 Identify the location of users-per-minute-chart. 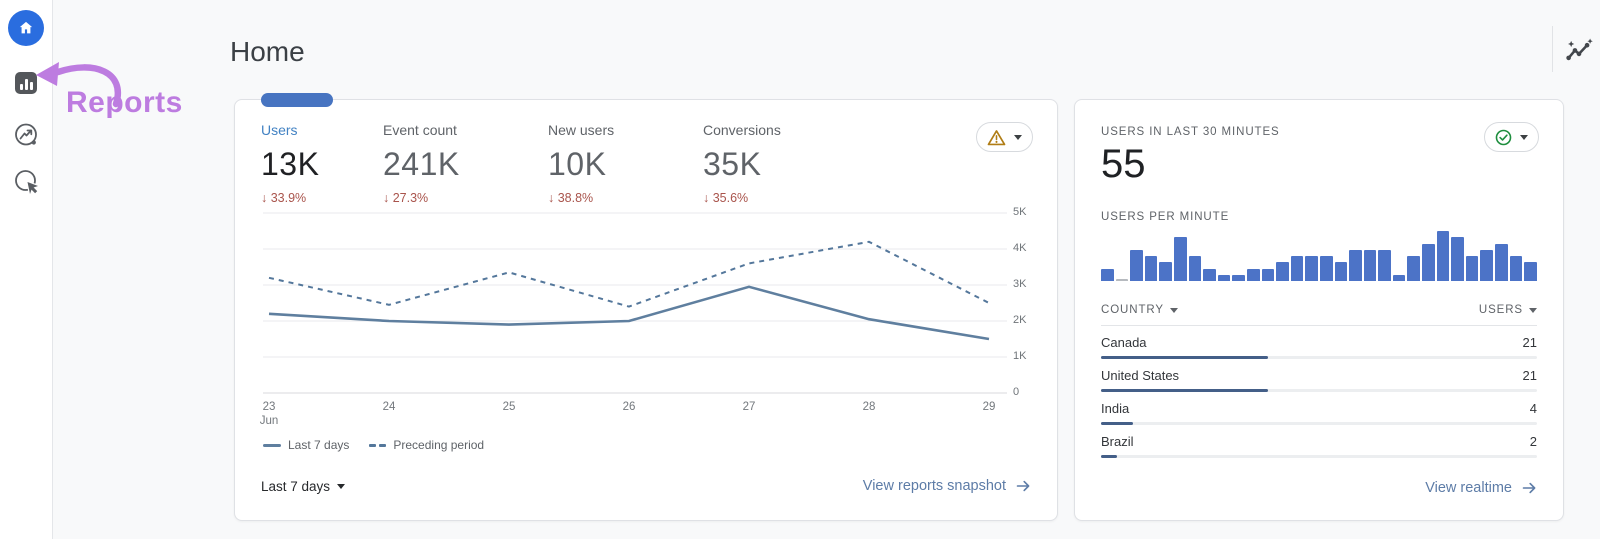
(1319, 256).